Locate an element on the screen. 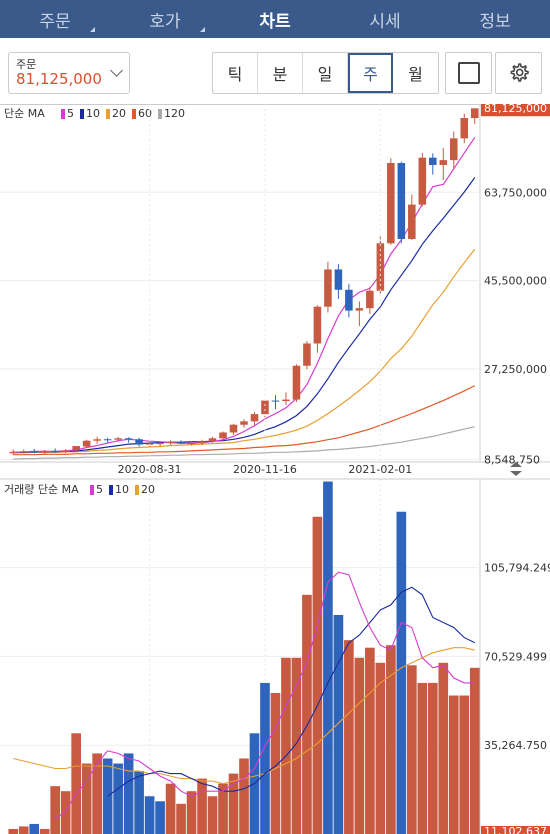 The width and height of the screenshot is (550, 834). legend-label: 120 is located at coordinates (174, 113).